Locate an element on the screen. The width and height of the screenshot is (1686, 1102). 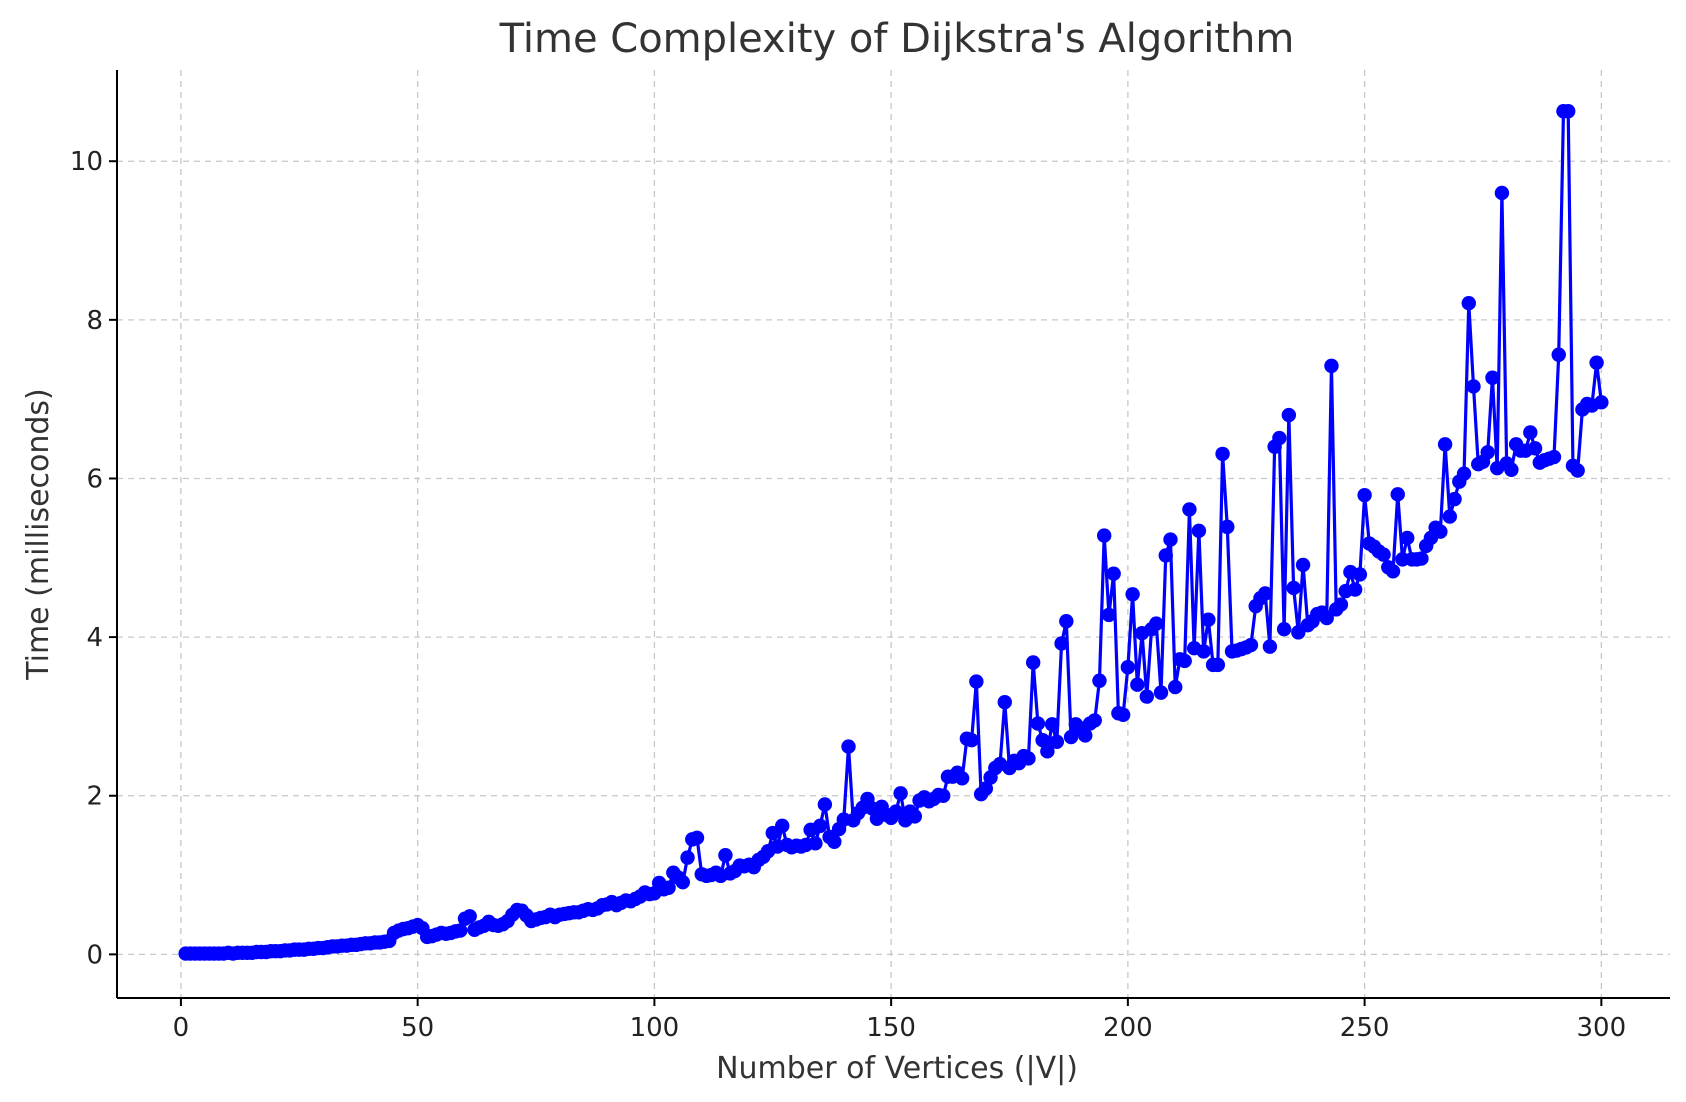
y-tick-label: 8 is located at coordinates (94, 321).